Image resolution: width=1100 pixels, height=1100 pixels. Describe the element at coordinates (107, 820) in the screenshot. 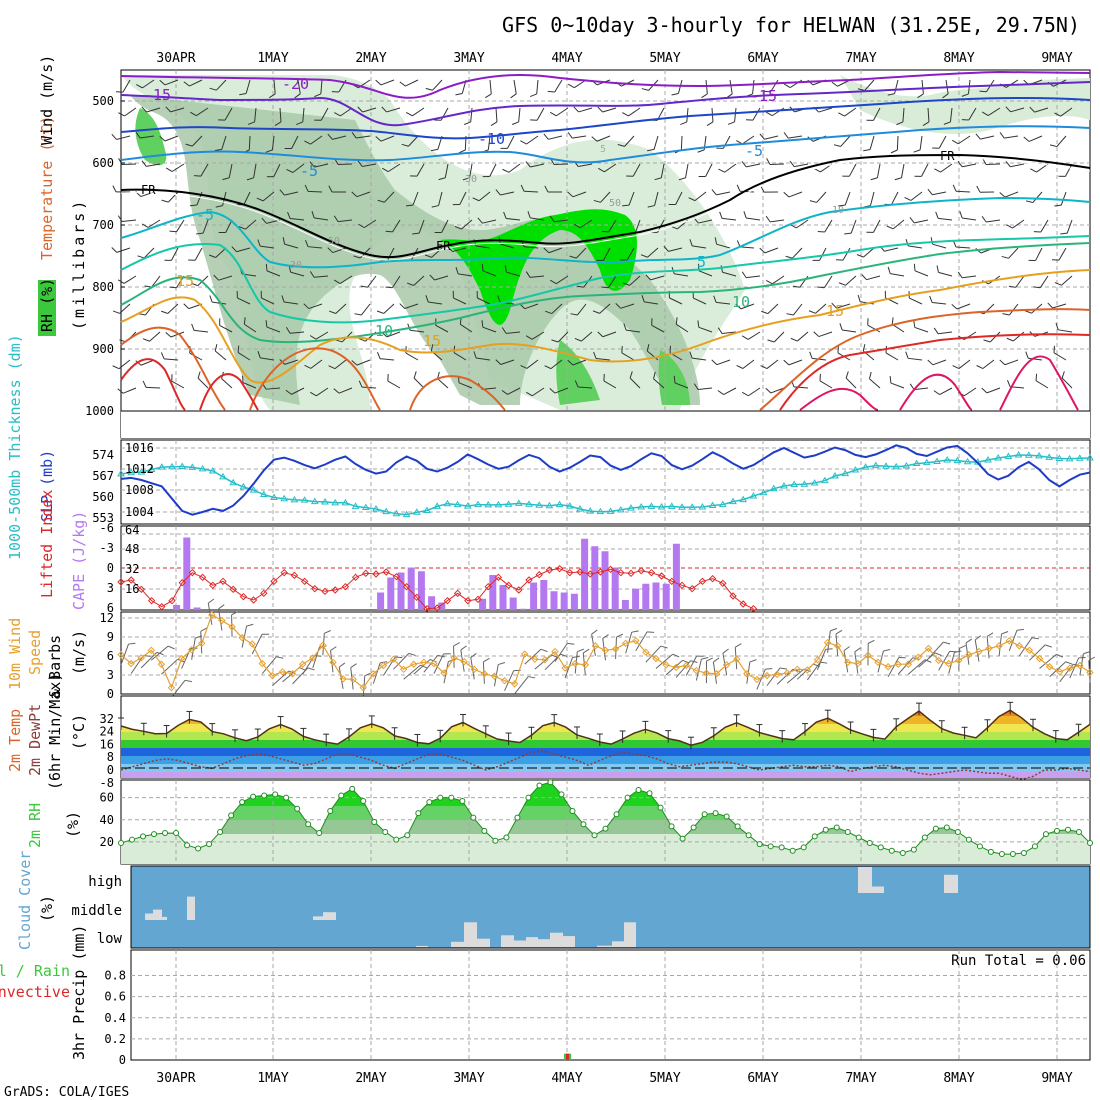

I see `rh-y-axis: 60 40 20` at that location.